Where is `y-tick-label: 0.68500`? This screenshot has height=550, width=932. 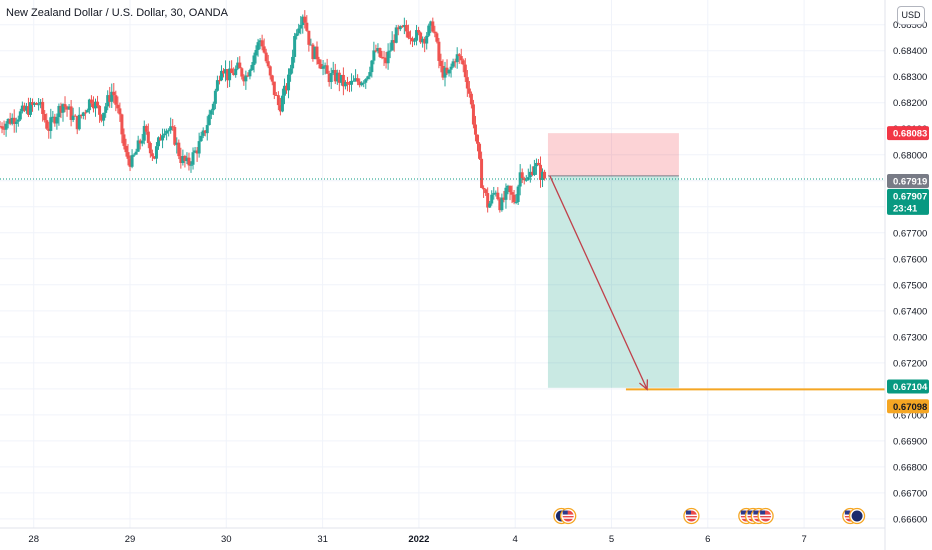
y-tick-label: 0.68500 is located at coordinates (910, 25).